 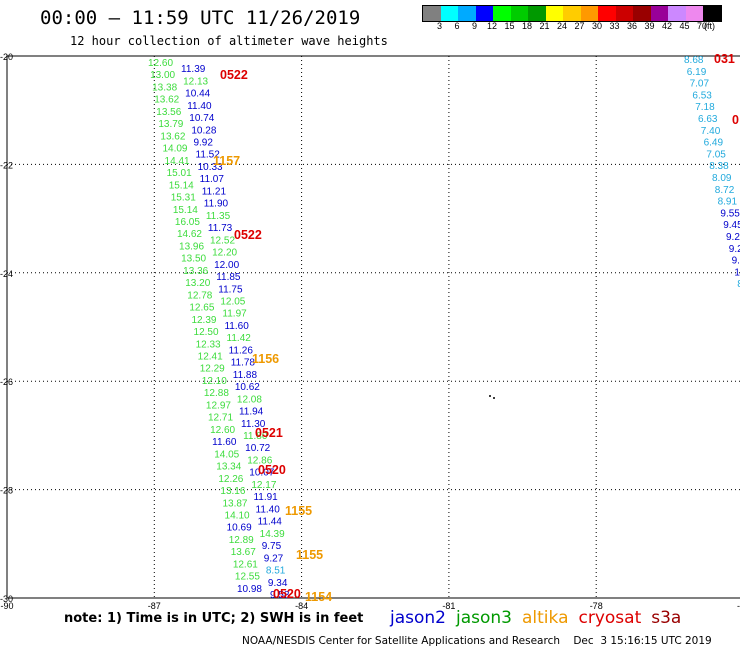 I want to click on longitude-label: -75, so click(x=738, y=606).